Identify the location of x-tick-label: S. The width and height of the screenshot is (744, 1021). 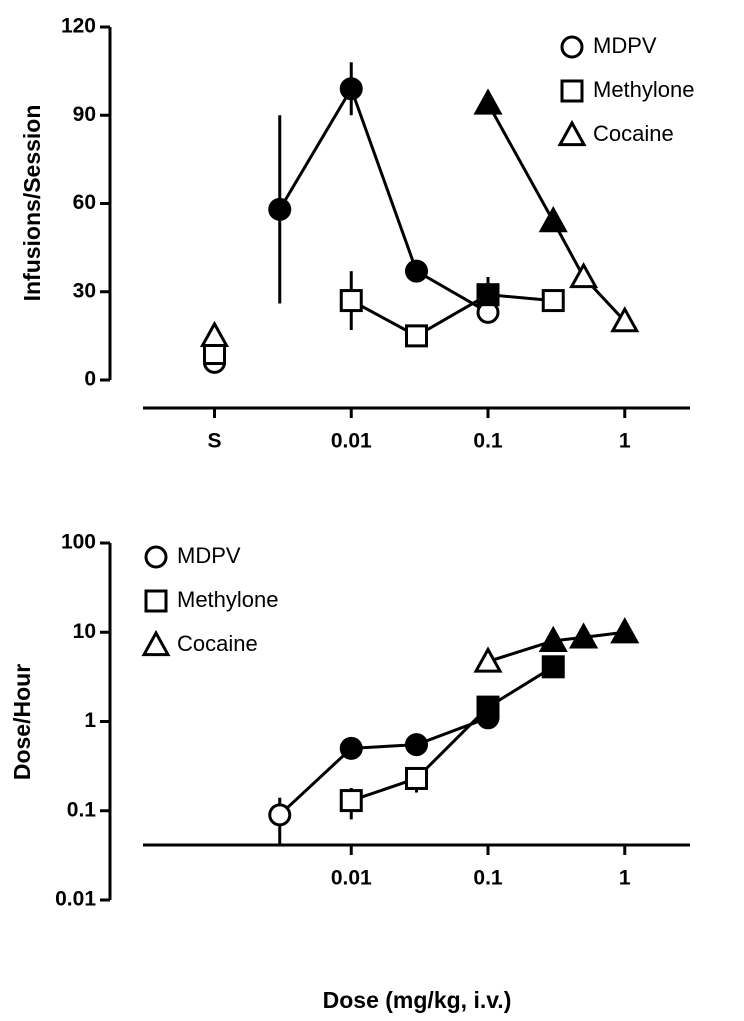
(214, 441).